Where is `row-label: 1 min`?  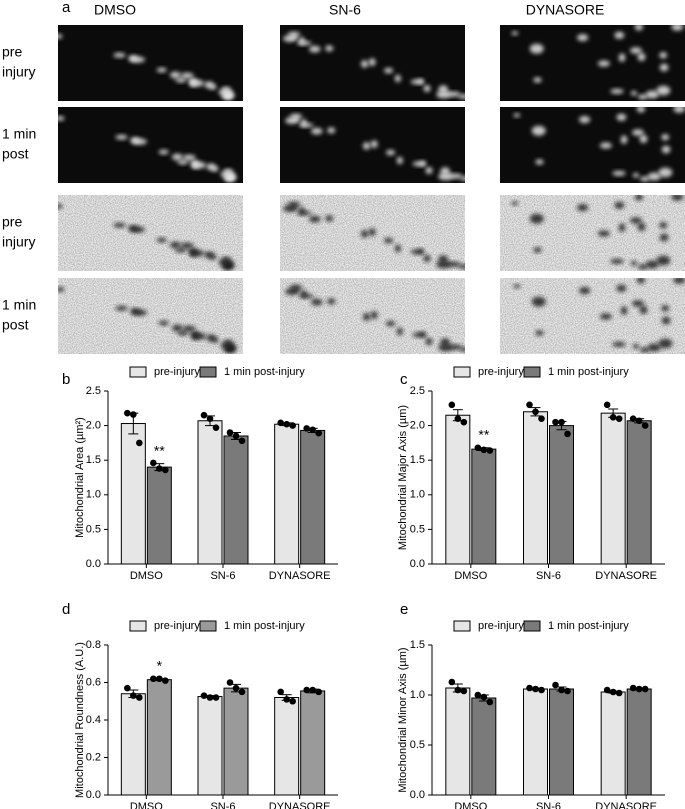 row-label: 1 min is located at coordinates (19, 305).